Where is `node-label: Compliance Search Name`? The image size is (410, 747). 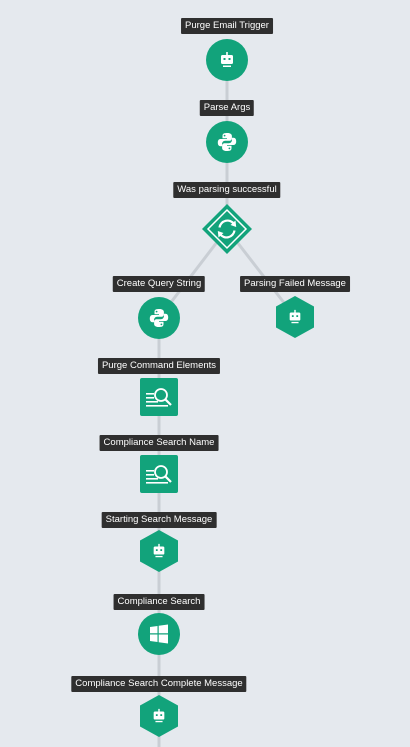 node-label: Compliance Search Name is located at coordinates (159, 443).